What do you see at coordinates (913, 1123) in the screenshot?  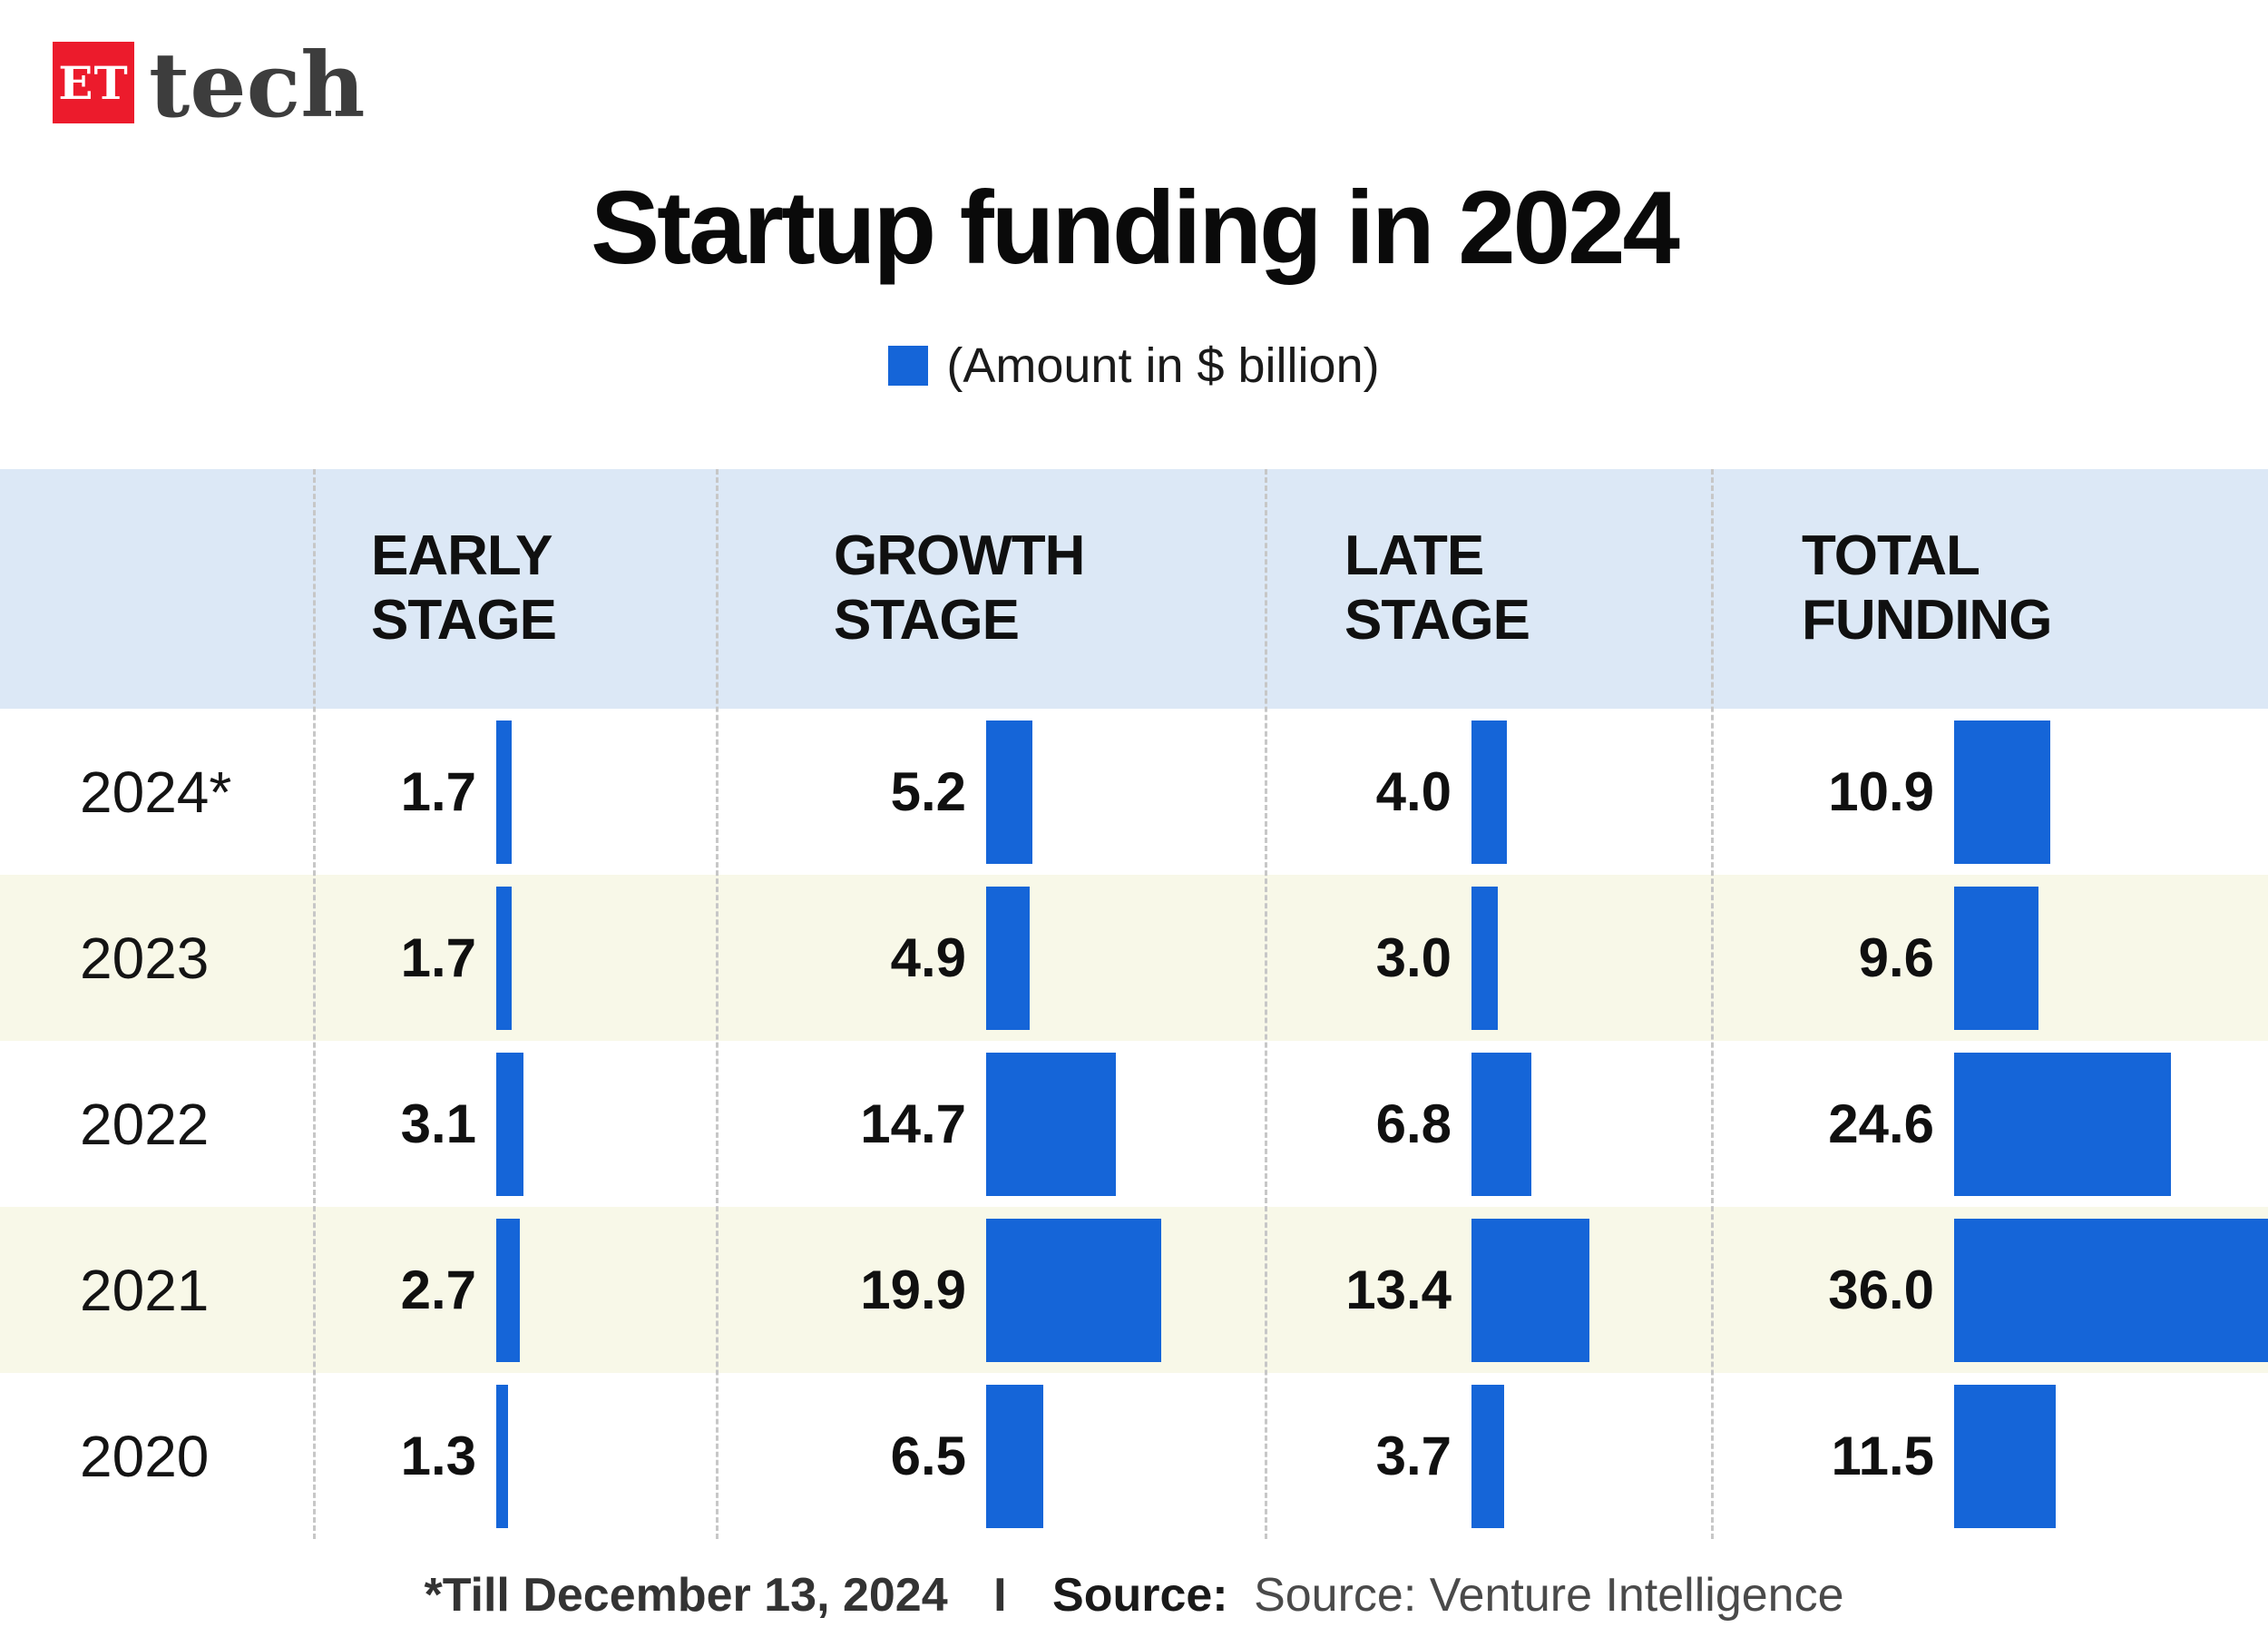 I see `funding-value: 14.7` at bounding box center [913, 1123].